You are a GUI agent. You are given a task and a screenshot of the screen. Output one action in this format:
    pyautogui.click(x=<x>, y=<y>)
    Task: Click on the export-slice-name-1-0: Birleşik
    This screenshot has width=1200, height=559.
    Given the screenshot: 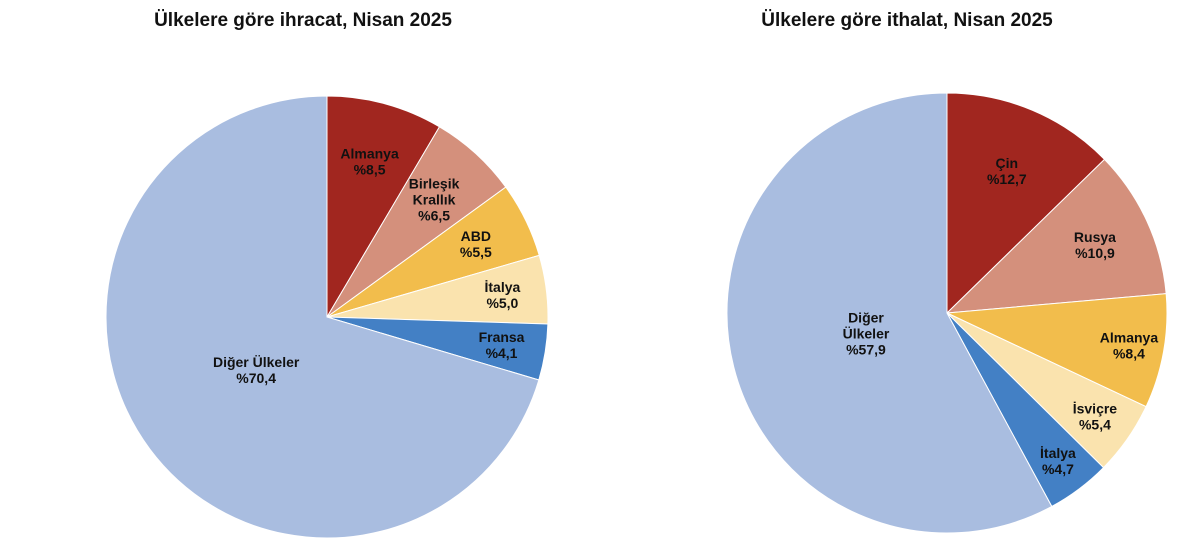 What is the action you would take?
    pyautogui.click(x=434, y=183)
    